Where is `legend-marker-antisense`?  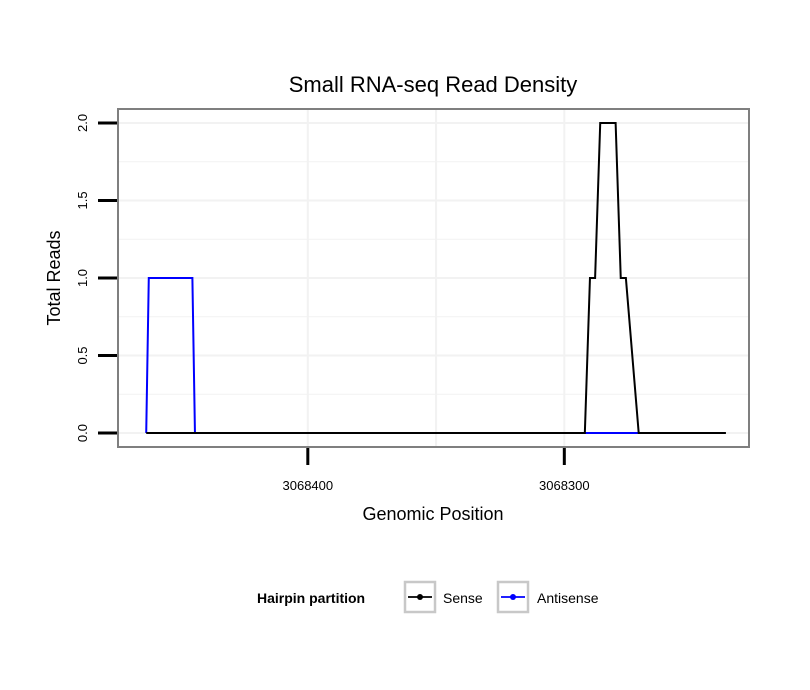 legend-marker-antisense is located at coordinates (513, 597).